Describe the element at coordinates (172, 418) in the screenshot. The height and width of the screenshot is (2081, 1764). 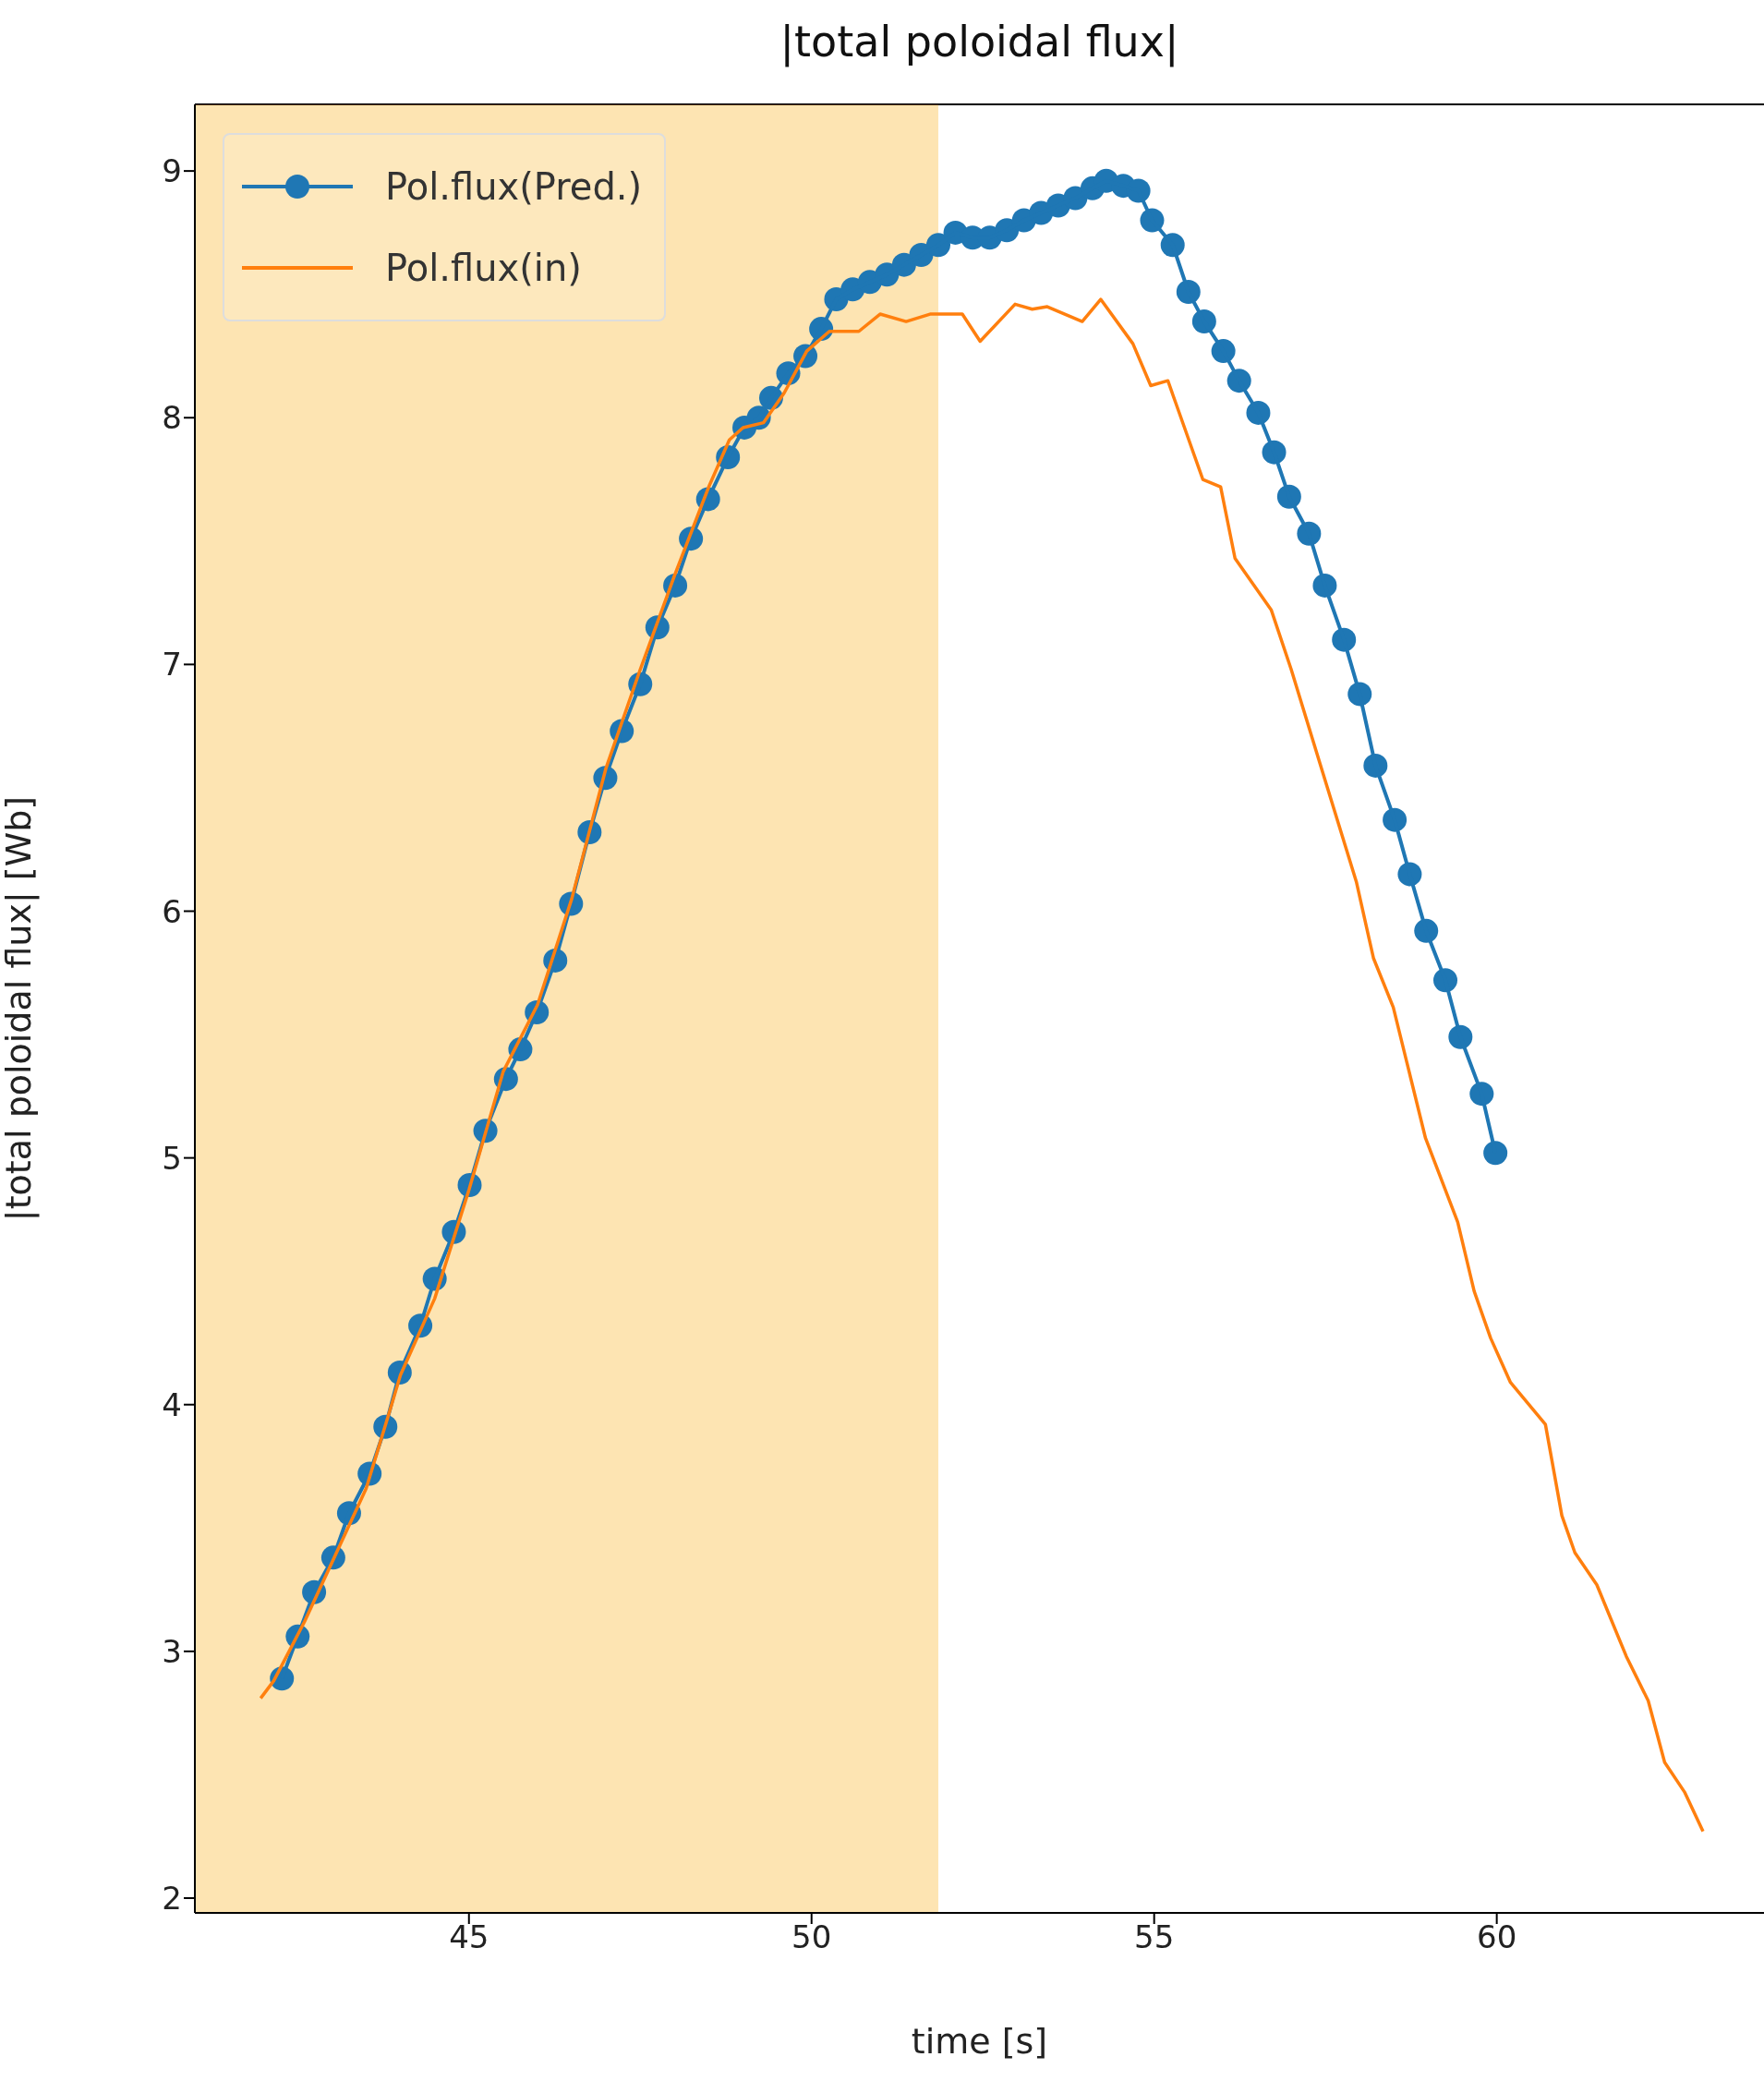
I see `y-tick-label: 8` at that location.